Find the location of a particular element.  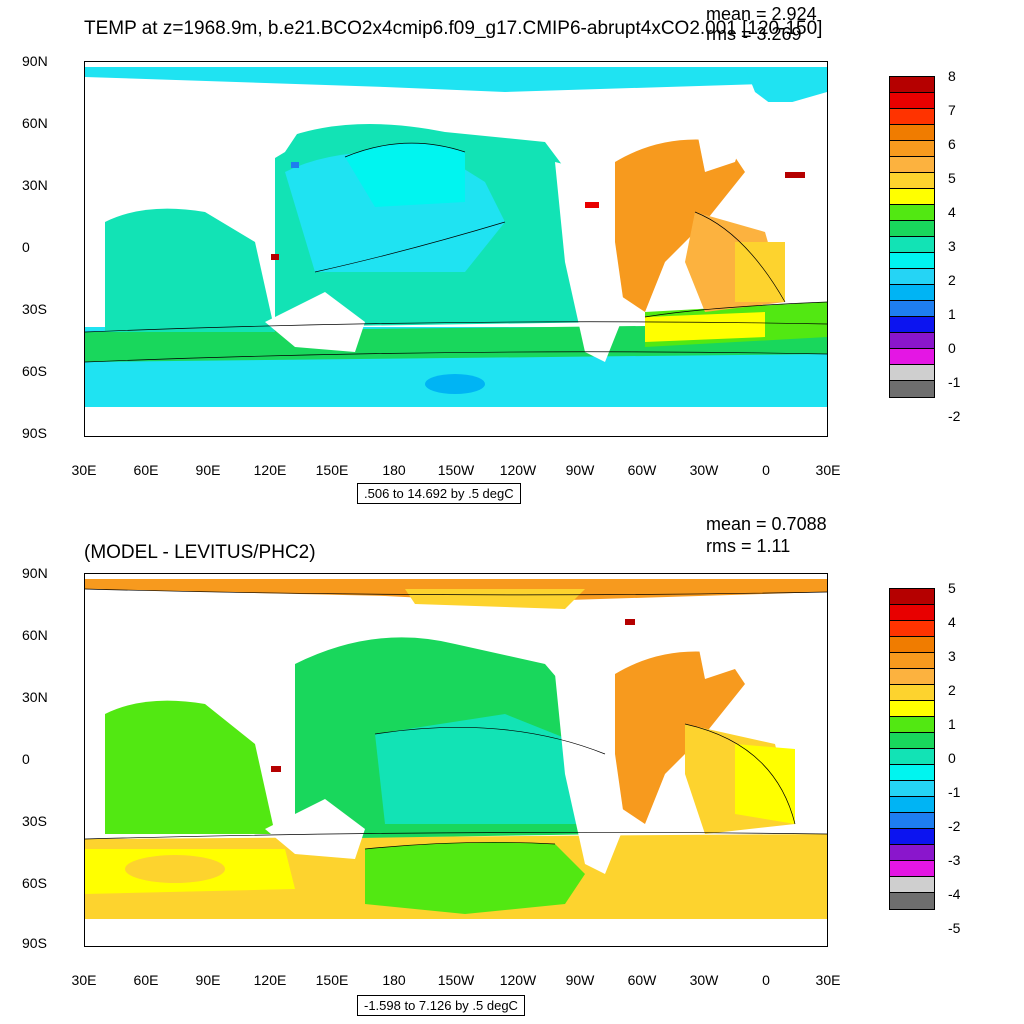

lon-label: 0 is located at coordinates (766, 980).